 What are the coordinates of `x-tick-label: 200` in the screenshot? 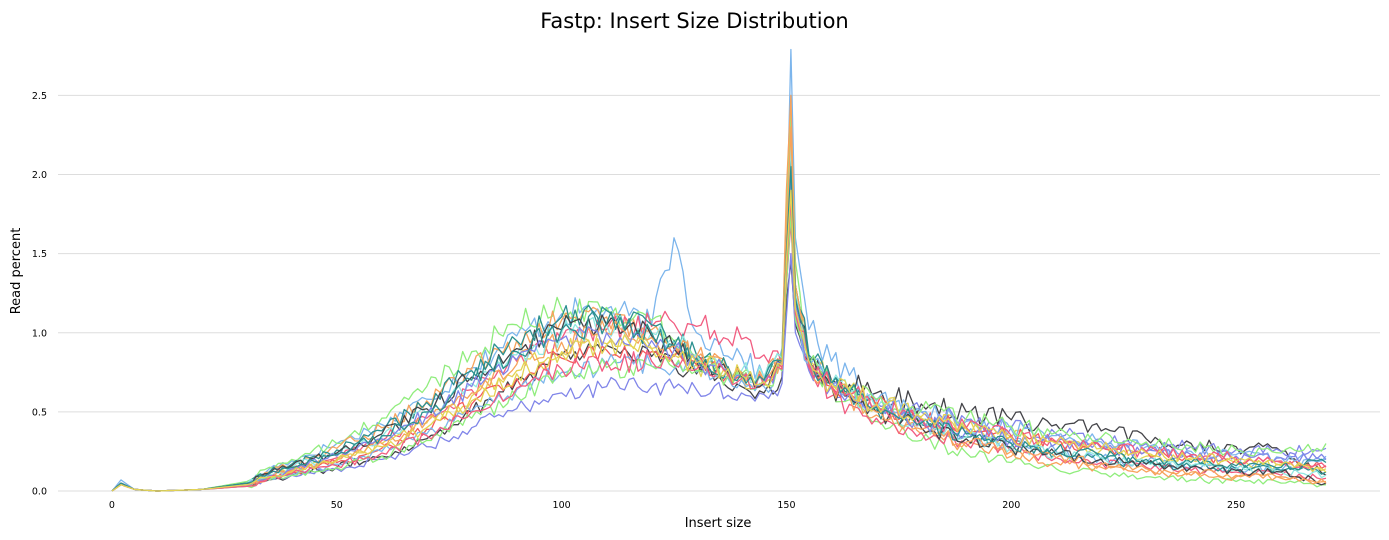 It's located at (1011, 505).